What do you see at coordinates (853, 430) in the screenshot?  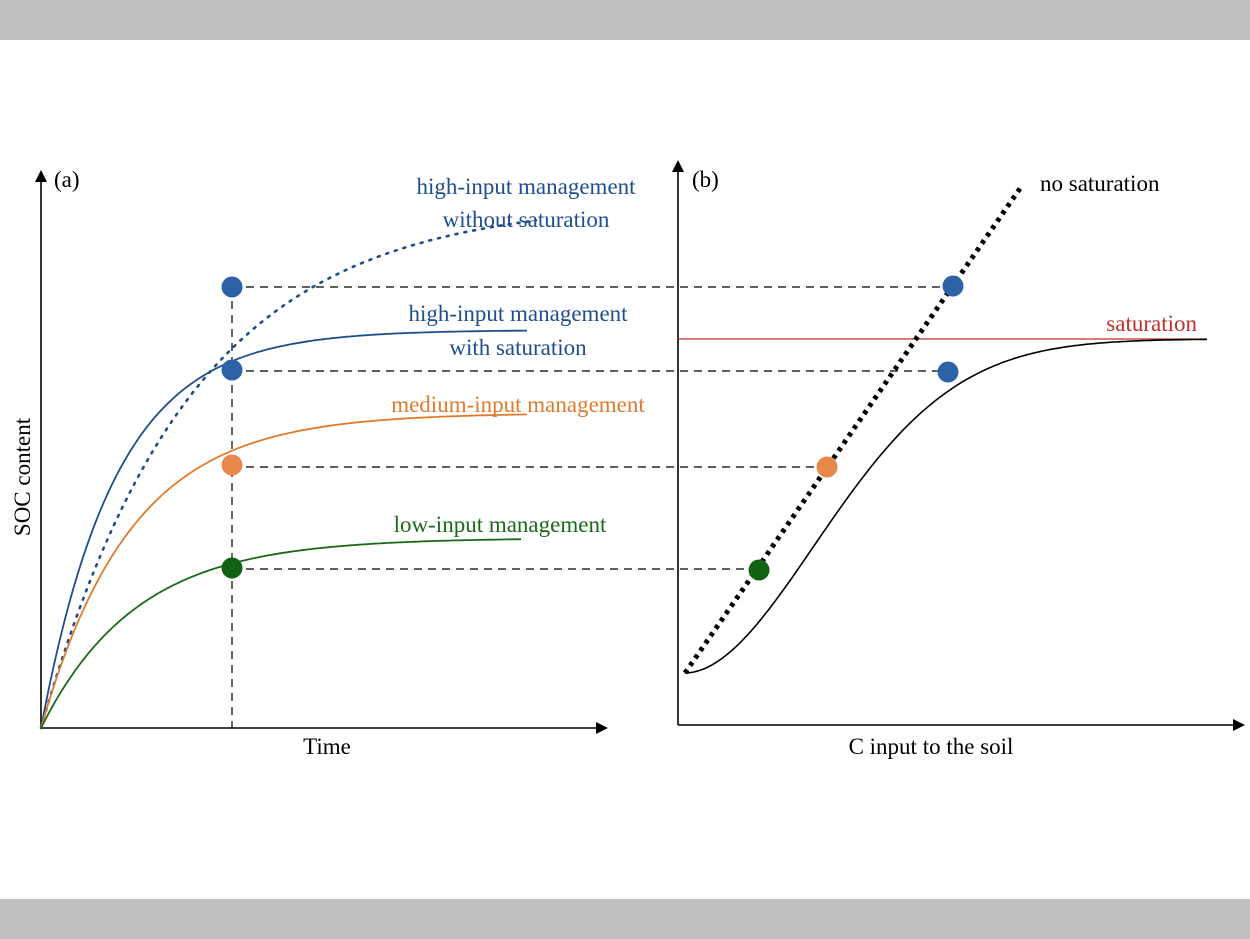 I see `line-no-saturation` at bounding box center [853, 430].